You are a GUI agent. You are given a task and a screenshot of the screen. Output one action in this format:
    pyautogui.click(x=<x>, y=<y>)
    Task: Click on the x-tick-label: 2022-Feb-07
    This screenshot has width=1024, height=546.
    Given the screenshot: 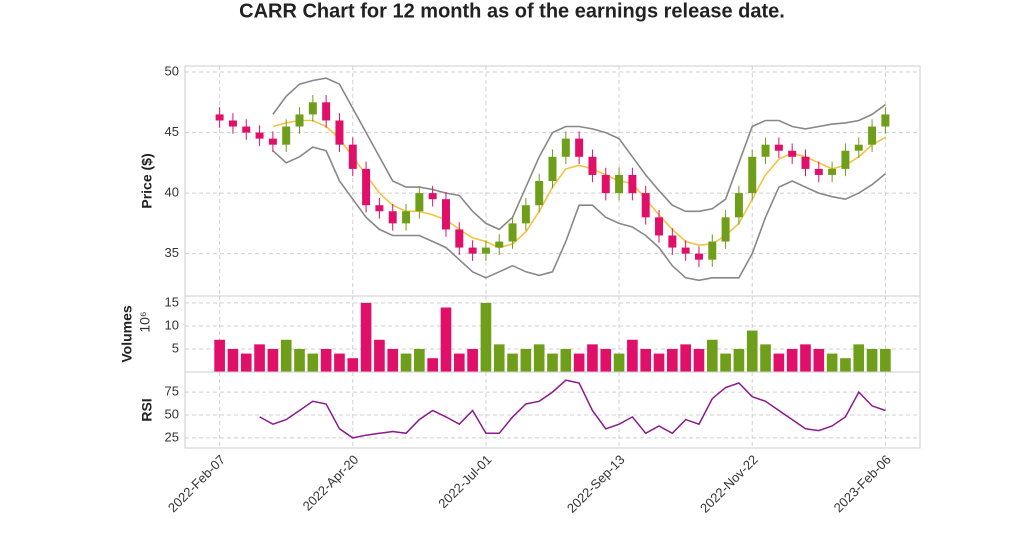 What is the action you would take?
    pyautogui.click(x=196, y=483)
    